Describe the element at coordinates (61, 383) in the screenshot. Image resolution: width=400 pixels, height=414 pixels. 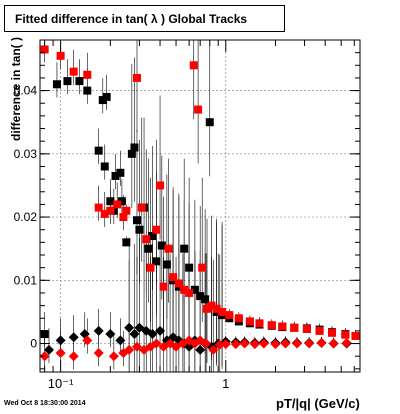
I see `x-tick-label: 10⁻¹` at that location.